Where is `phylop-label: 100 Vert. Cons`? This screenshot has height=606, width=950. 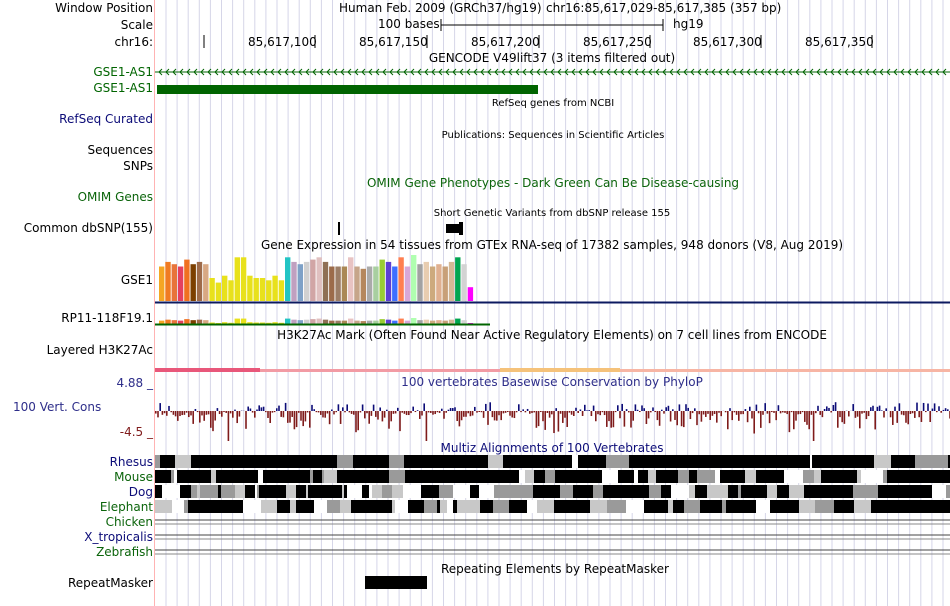 phylop-label: 100 Vert. Cons is located at coordinates (57, 407).